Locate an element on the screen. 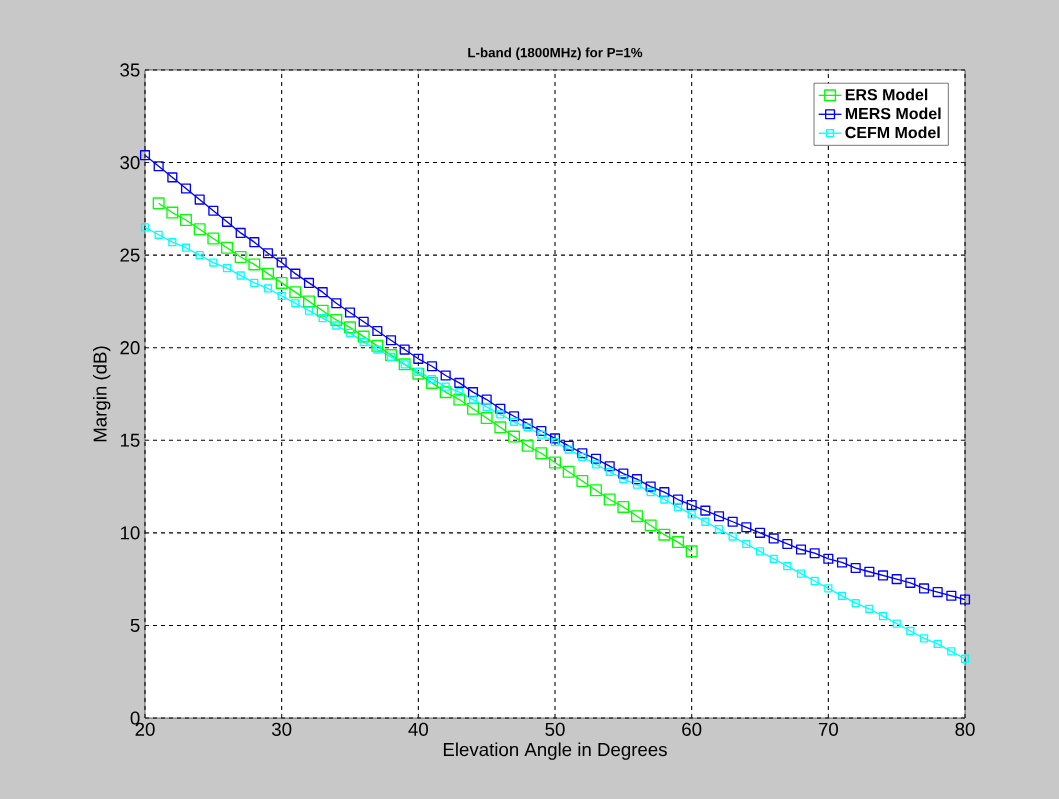 This screenshot has width=1059, height=799. x-tick-label: 50 is located at coordinates (555, 729).